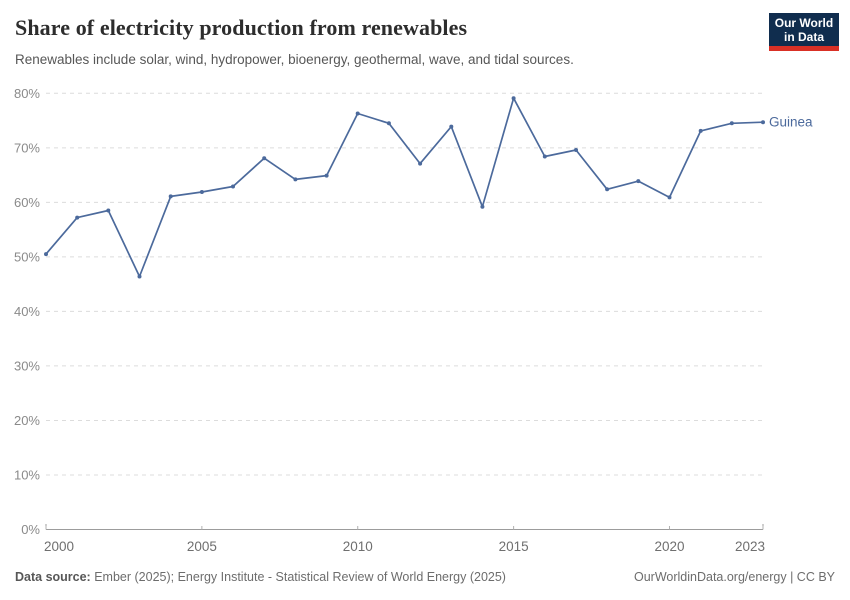 This screenshot has width=850, height=600. What do you see at coordinates (59, 546) in the screenshot?
I see `x-axis-tick-label: 2000` at bounding box center [59, 546].